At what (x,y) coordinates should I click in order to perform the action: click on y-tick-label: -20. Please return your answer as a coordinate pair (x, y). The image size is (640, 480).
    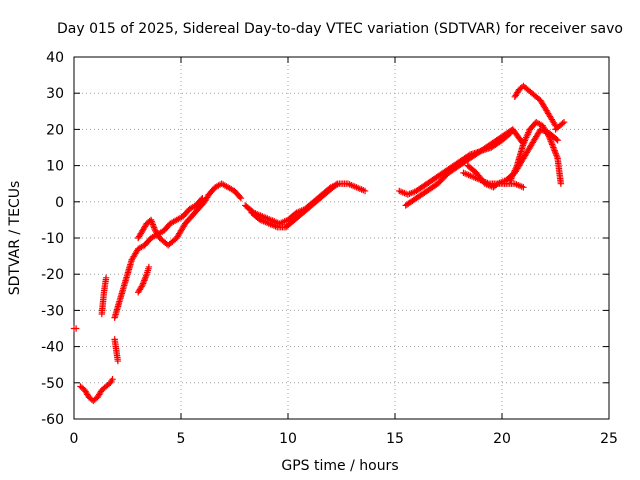
    Looking at the image, I should click on (52, 275).